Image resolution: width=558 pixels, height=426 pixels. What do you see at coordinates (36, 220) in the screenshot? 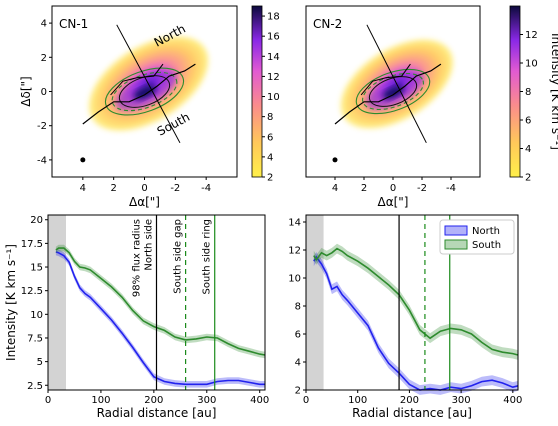
I see `y-tick-label: 20` at bounding box center [36, 220].